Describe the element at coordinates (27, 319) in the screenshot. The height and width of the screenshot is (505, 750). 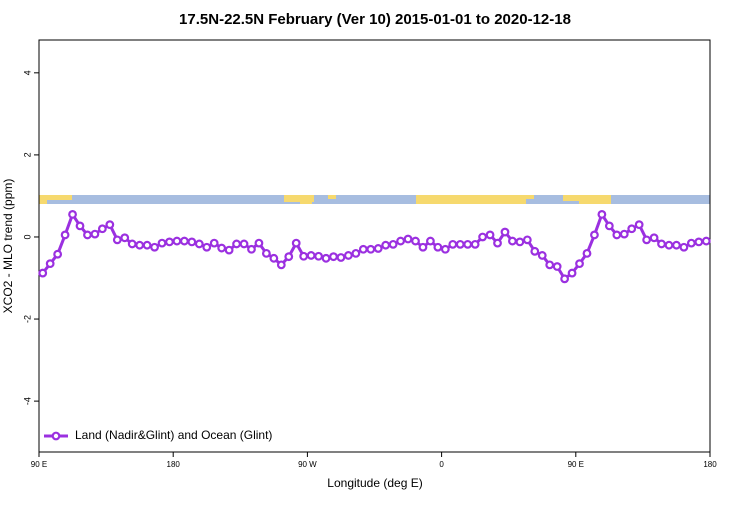
I see `y-tick-label: -2` at that location.